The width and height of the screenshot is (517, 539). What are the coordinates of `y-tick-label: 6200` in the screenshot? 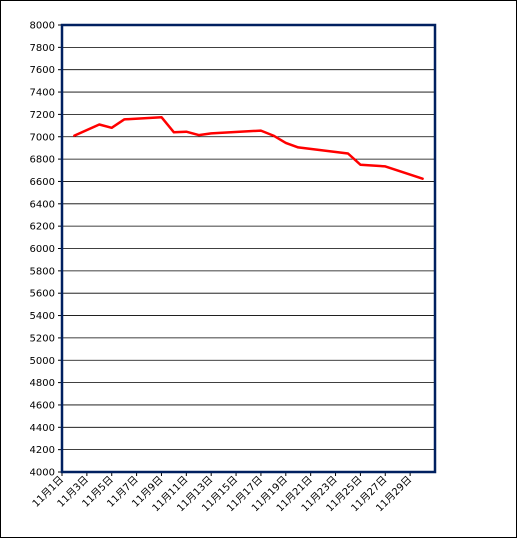 It's located at (42, 227).